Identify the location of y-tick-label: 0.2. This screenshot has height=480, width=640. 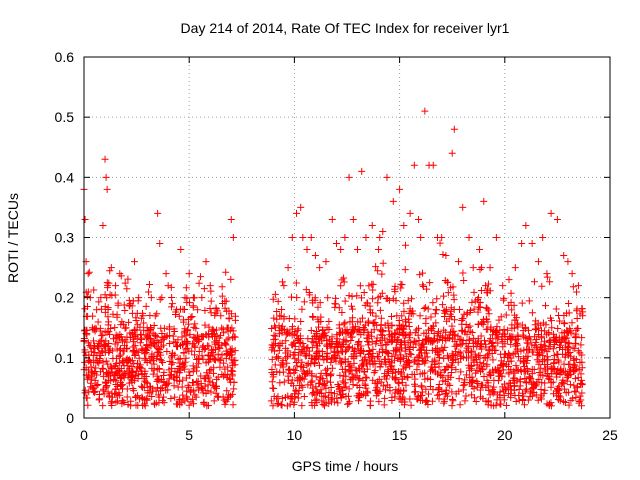
(65, 298).